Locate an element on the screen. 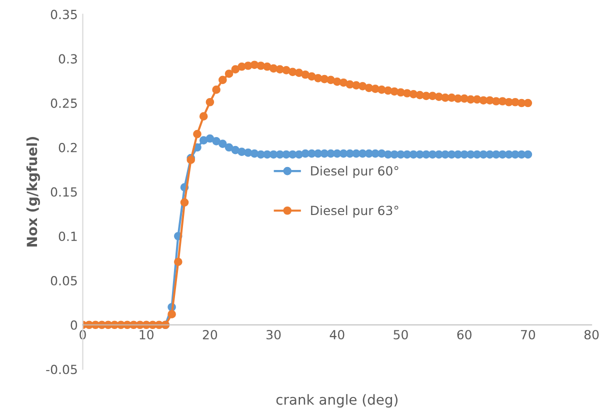 This screenshot has height=408, width=613. legend-label: Diesel pur 63° is located at coordinates (354, 212).